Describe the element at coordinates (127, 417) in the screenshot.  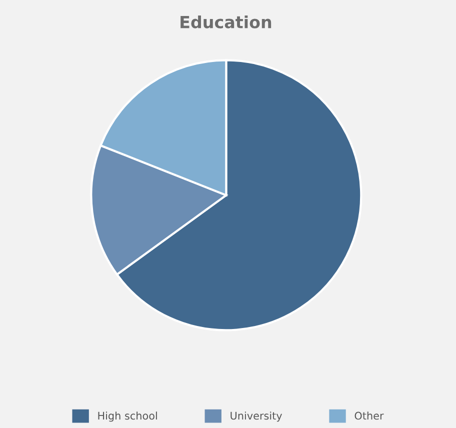
I see `legend-label: High school` at that location.